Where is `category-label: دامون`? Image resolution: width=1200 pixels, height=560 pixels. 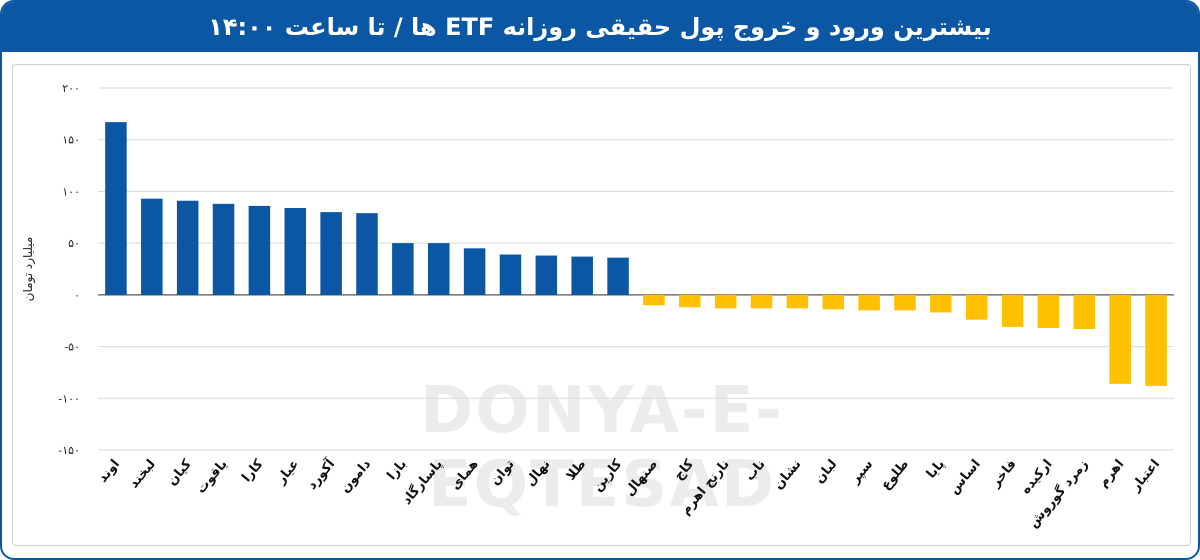 category-label: دامون is located at coordinates (356, 476).